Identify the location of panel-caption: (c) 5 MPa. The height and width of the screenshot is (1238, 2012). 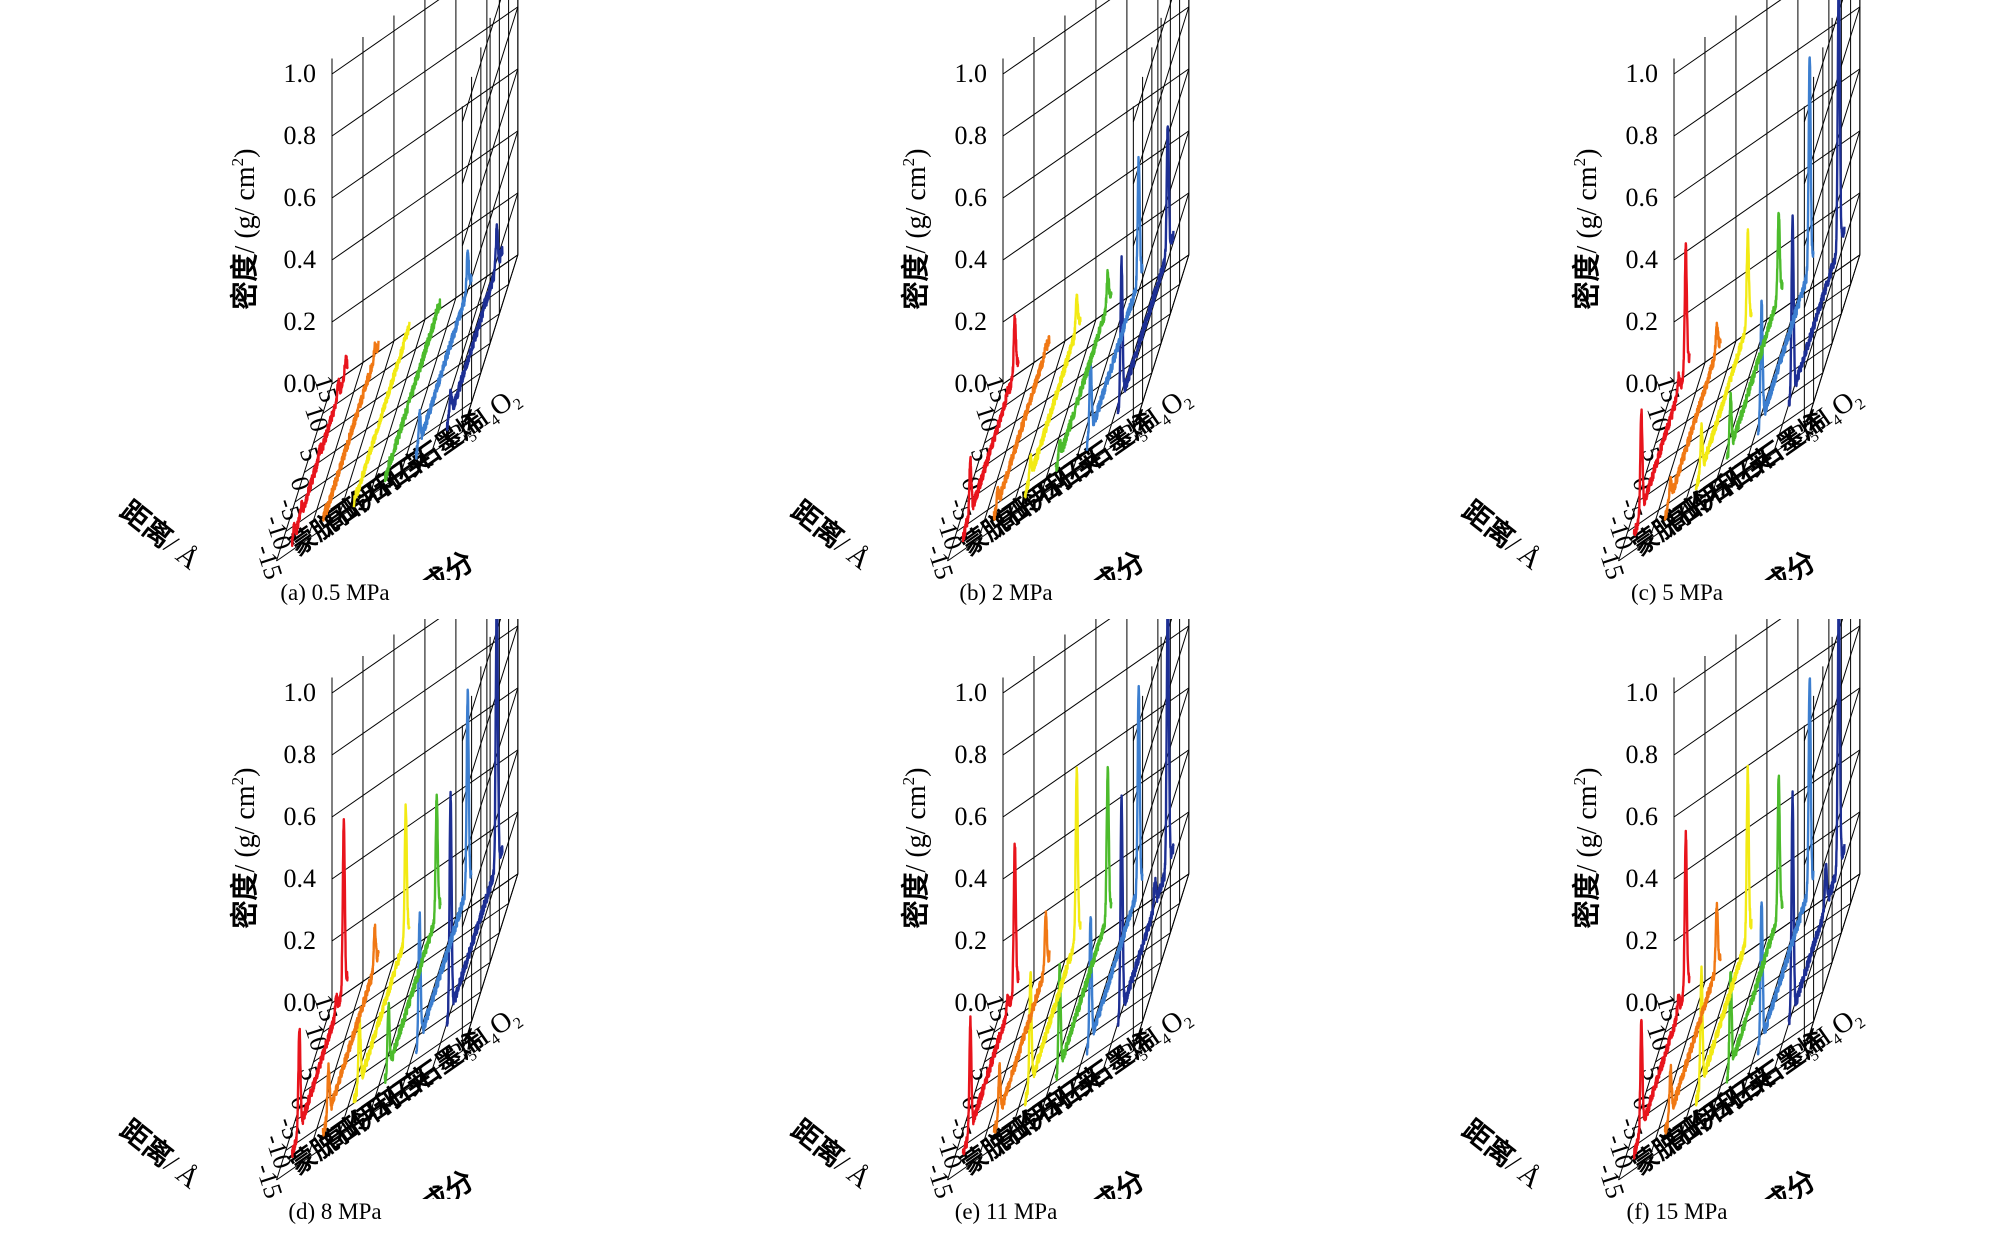
(1677, 592).